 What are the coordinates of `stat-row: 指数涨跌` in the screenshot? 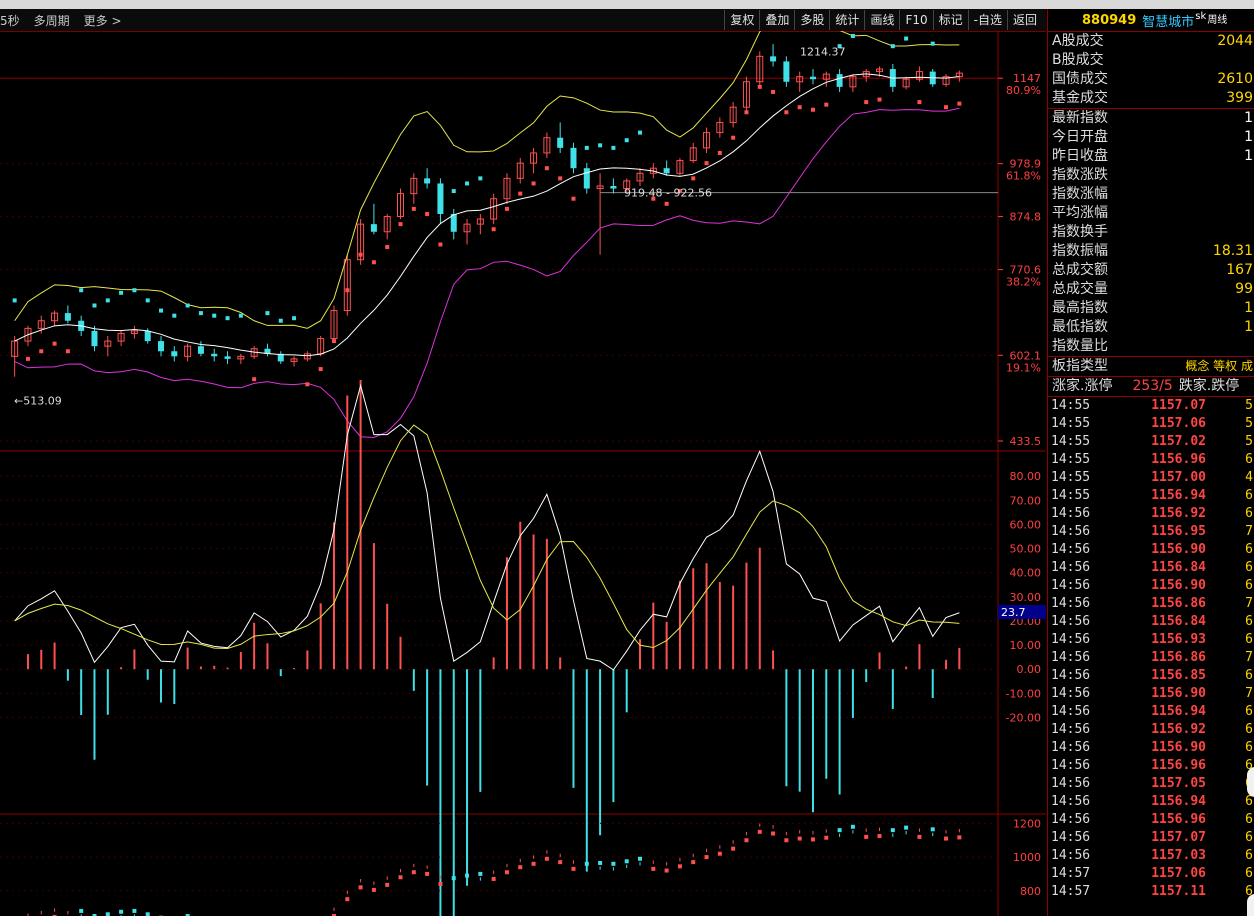 It's located at (1151, 175).